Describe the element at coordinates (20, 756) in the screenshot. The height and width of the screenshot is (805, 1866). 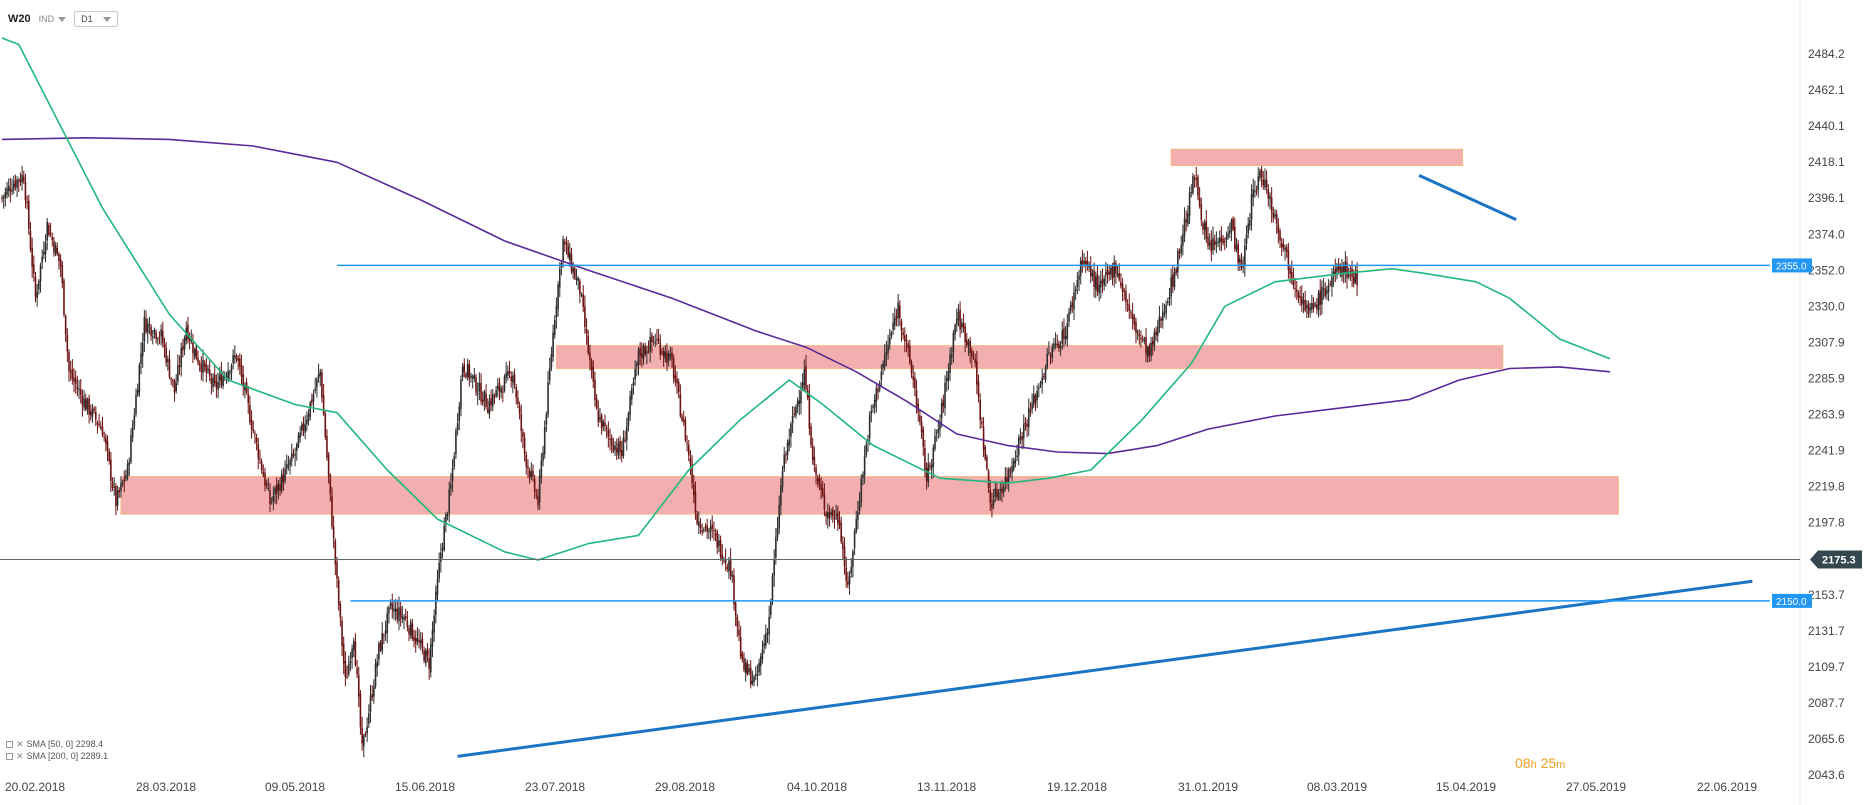
I see `close-icon: ✕` at that location.